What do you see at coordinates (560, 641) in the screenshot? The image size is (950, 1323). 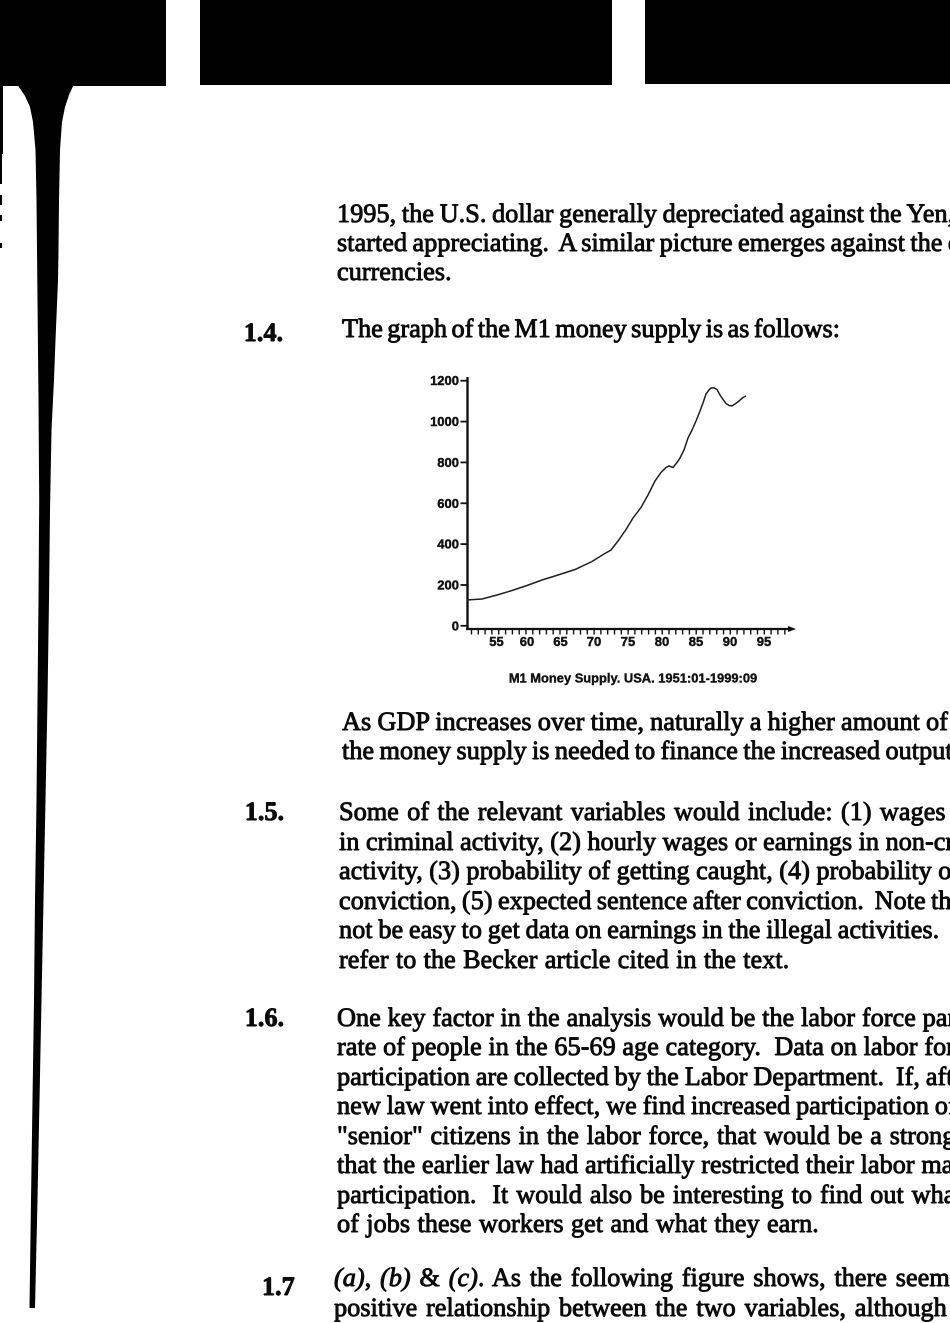 I see `svg-text: 65` at bounding box center [560, 641].